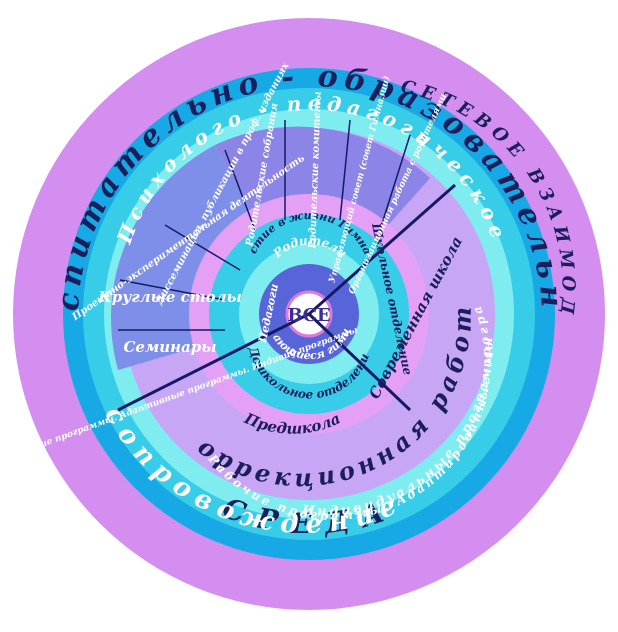 The image size is (618, 632). Describe the element at coordinates (382, 249) in the screenshot. I see `divider-top-right` at that location.